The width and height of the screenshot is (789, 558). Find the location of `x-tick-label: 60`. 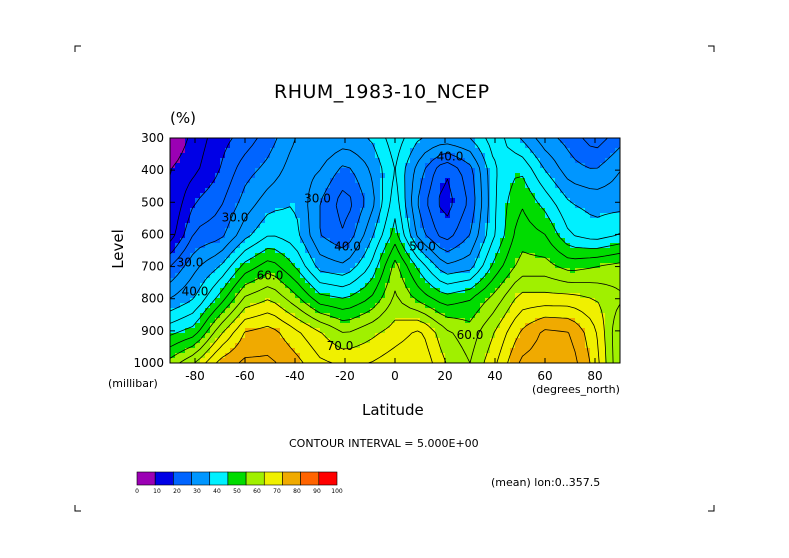

x-tick-label: 60 is located at coordinates (544, 376).